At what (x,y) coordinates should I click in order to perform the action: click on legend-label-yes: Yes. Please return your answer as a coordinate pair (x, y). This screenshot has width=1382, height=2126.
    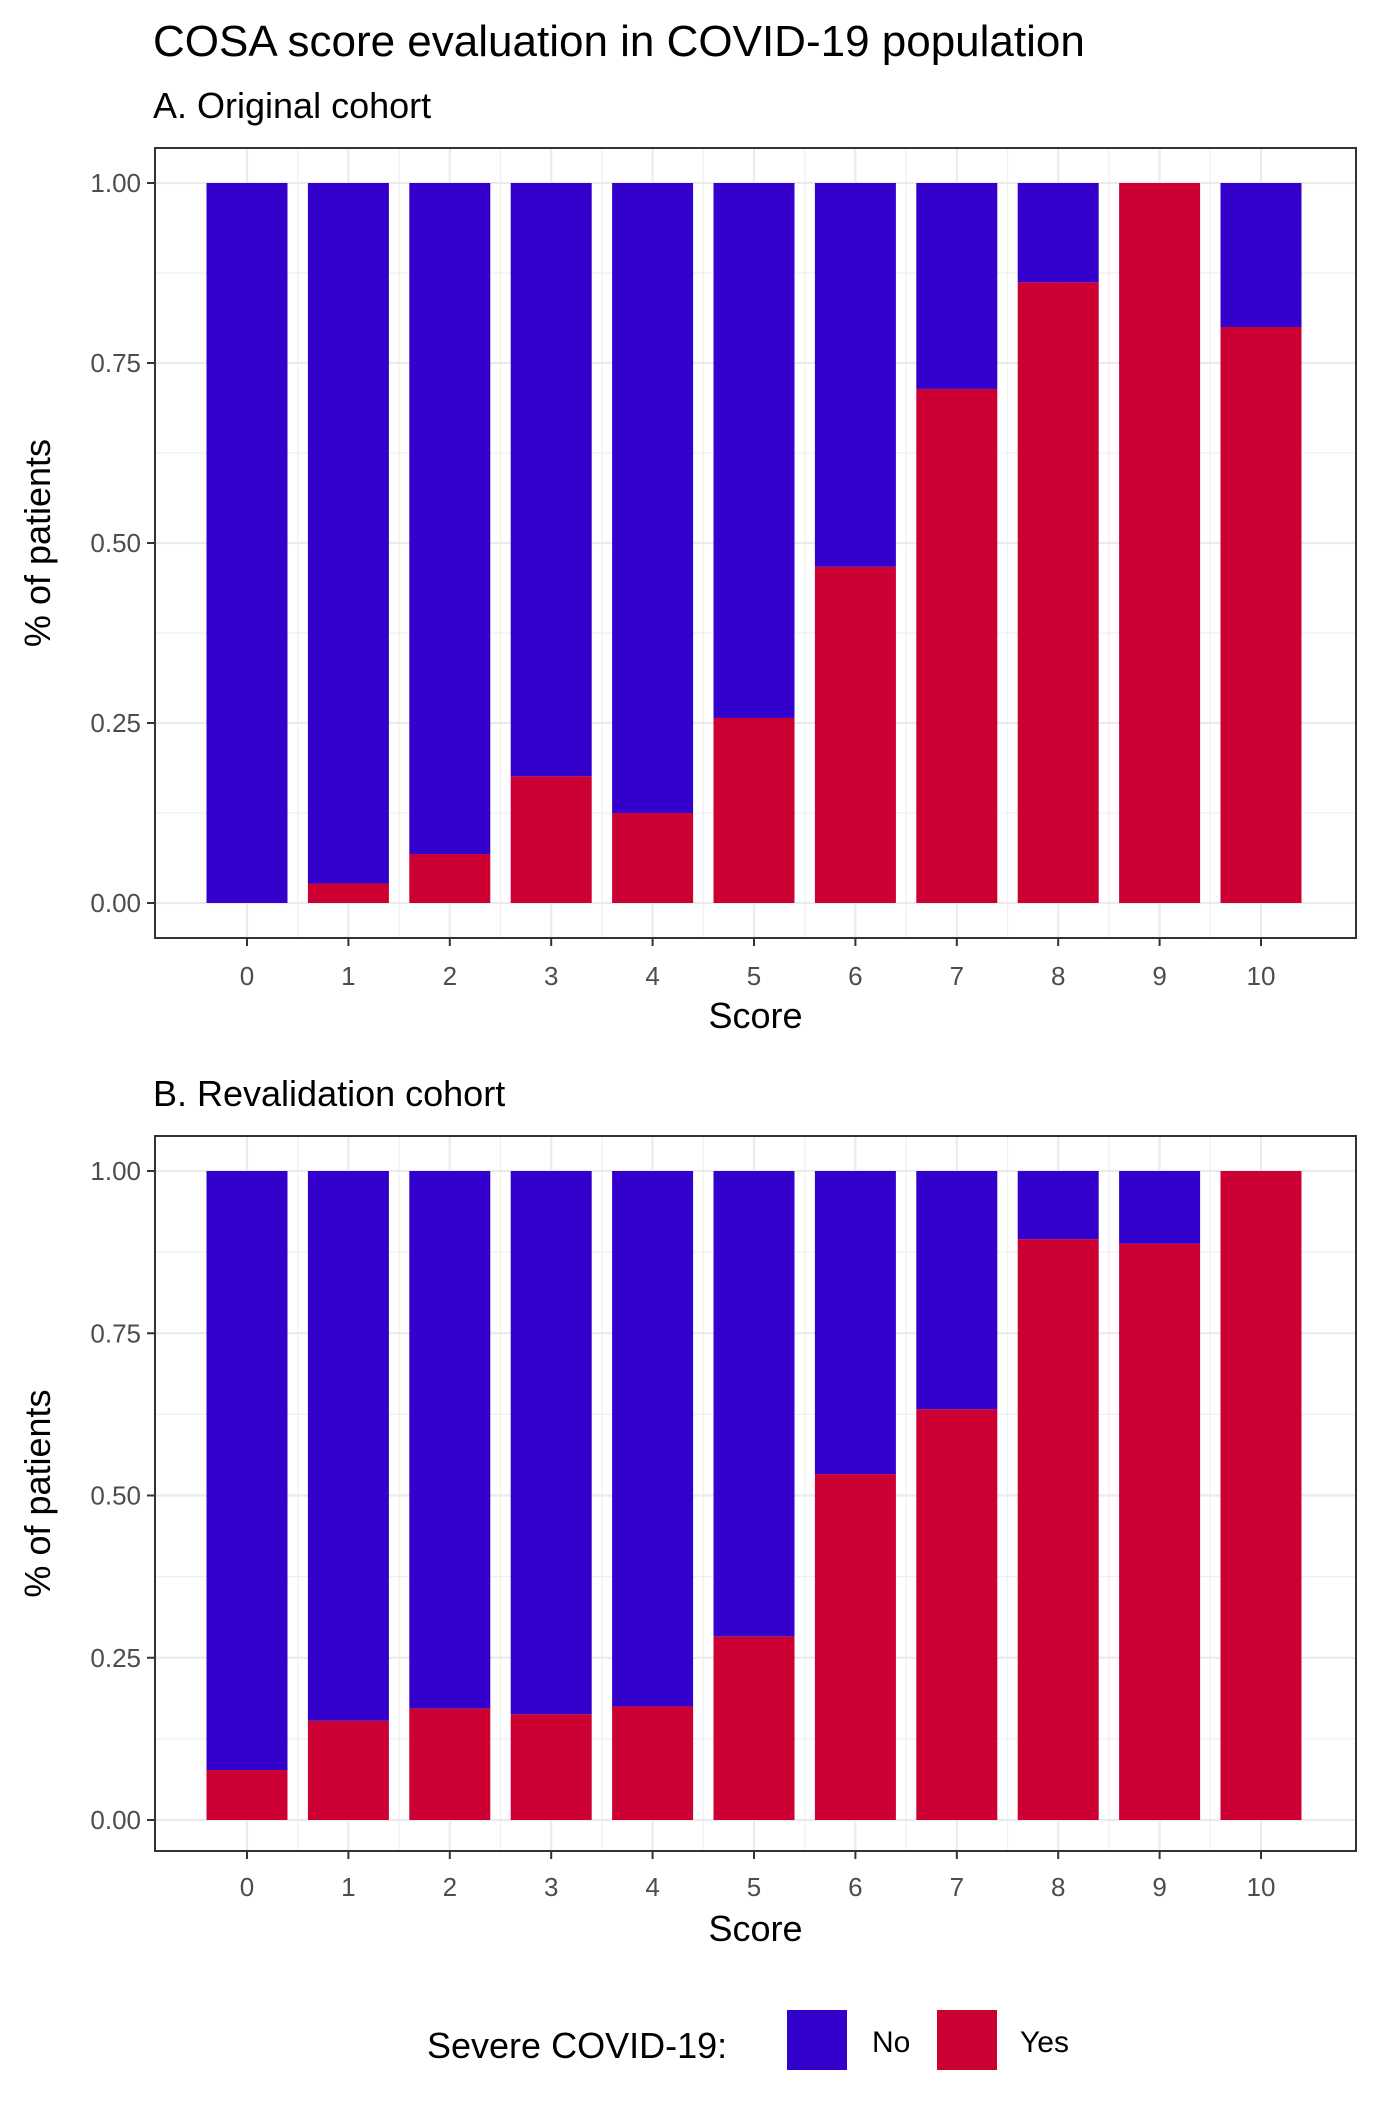
    Looking at the image, I should click on (1044, 2042).